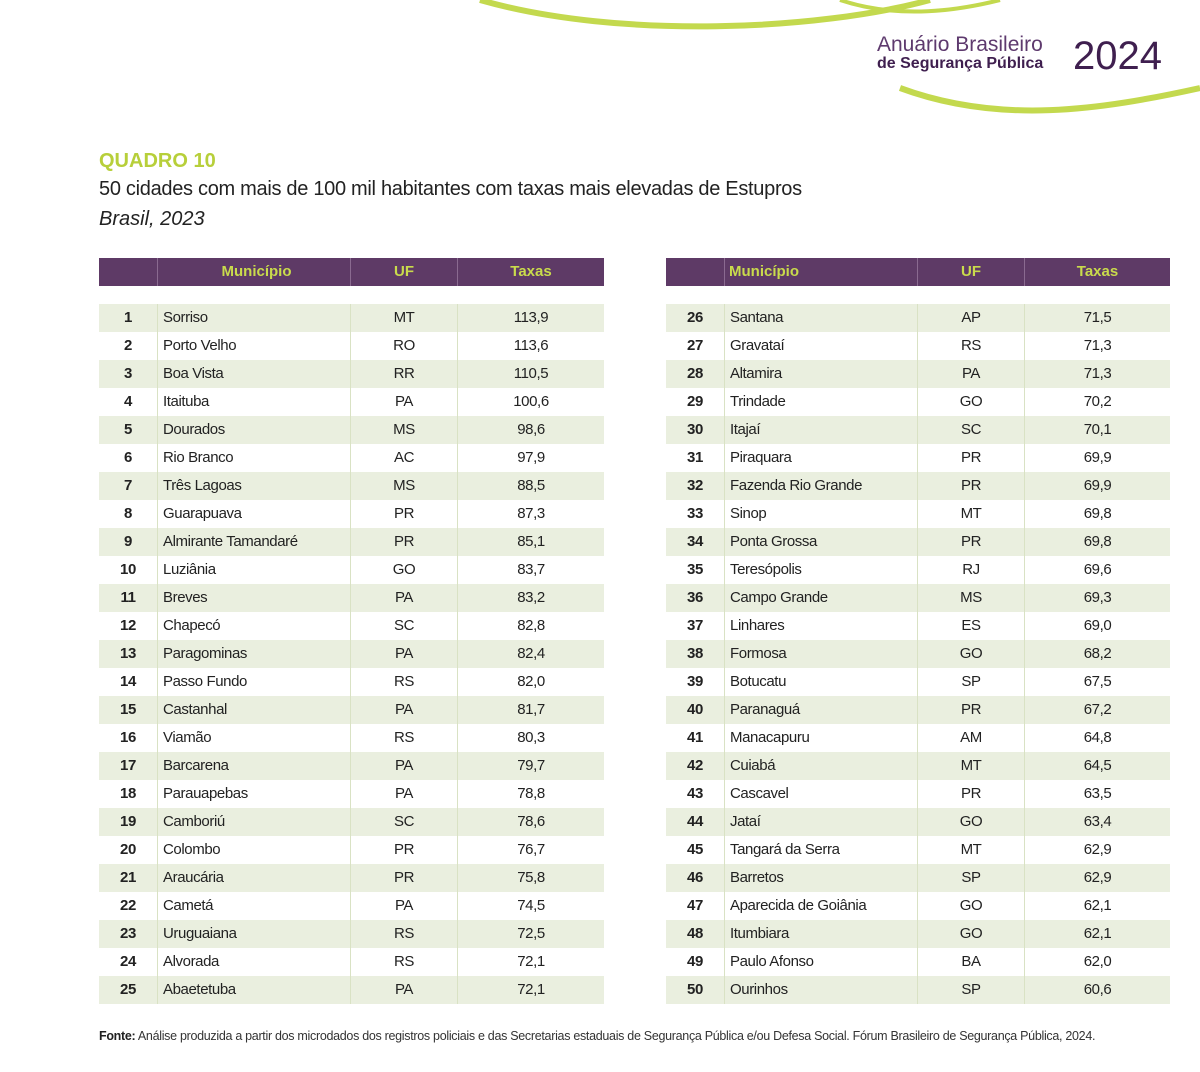 This screenshot has width=1200, height=1072. What do you see at coordinates (351, 934) in the screenshot?
I see `table-row: 23 Uruguaiana RS 72,5` at bounding box center [351, 934].